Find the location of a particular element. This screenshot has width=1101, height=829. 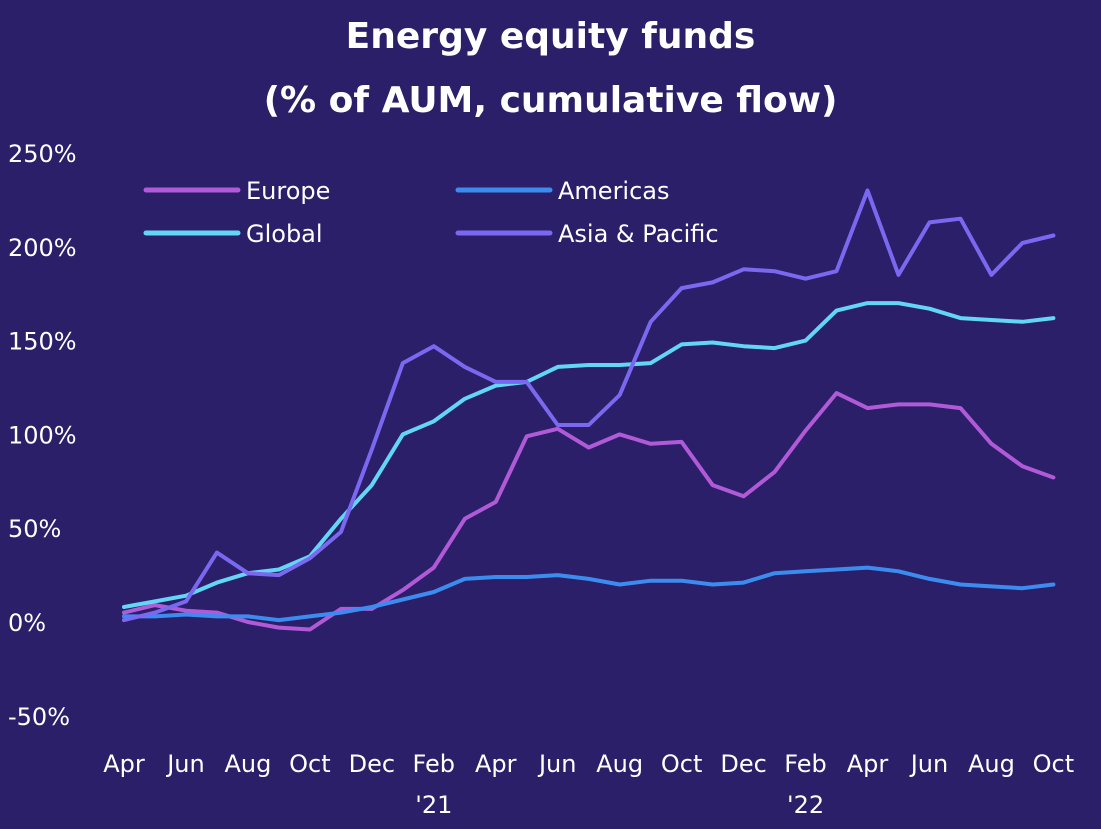

legend-item-europe: Europe is located at coordinates (236, 191).